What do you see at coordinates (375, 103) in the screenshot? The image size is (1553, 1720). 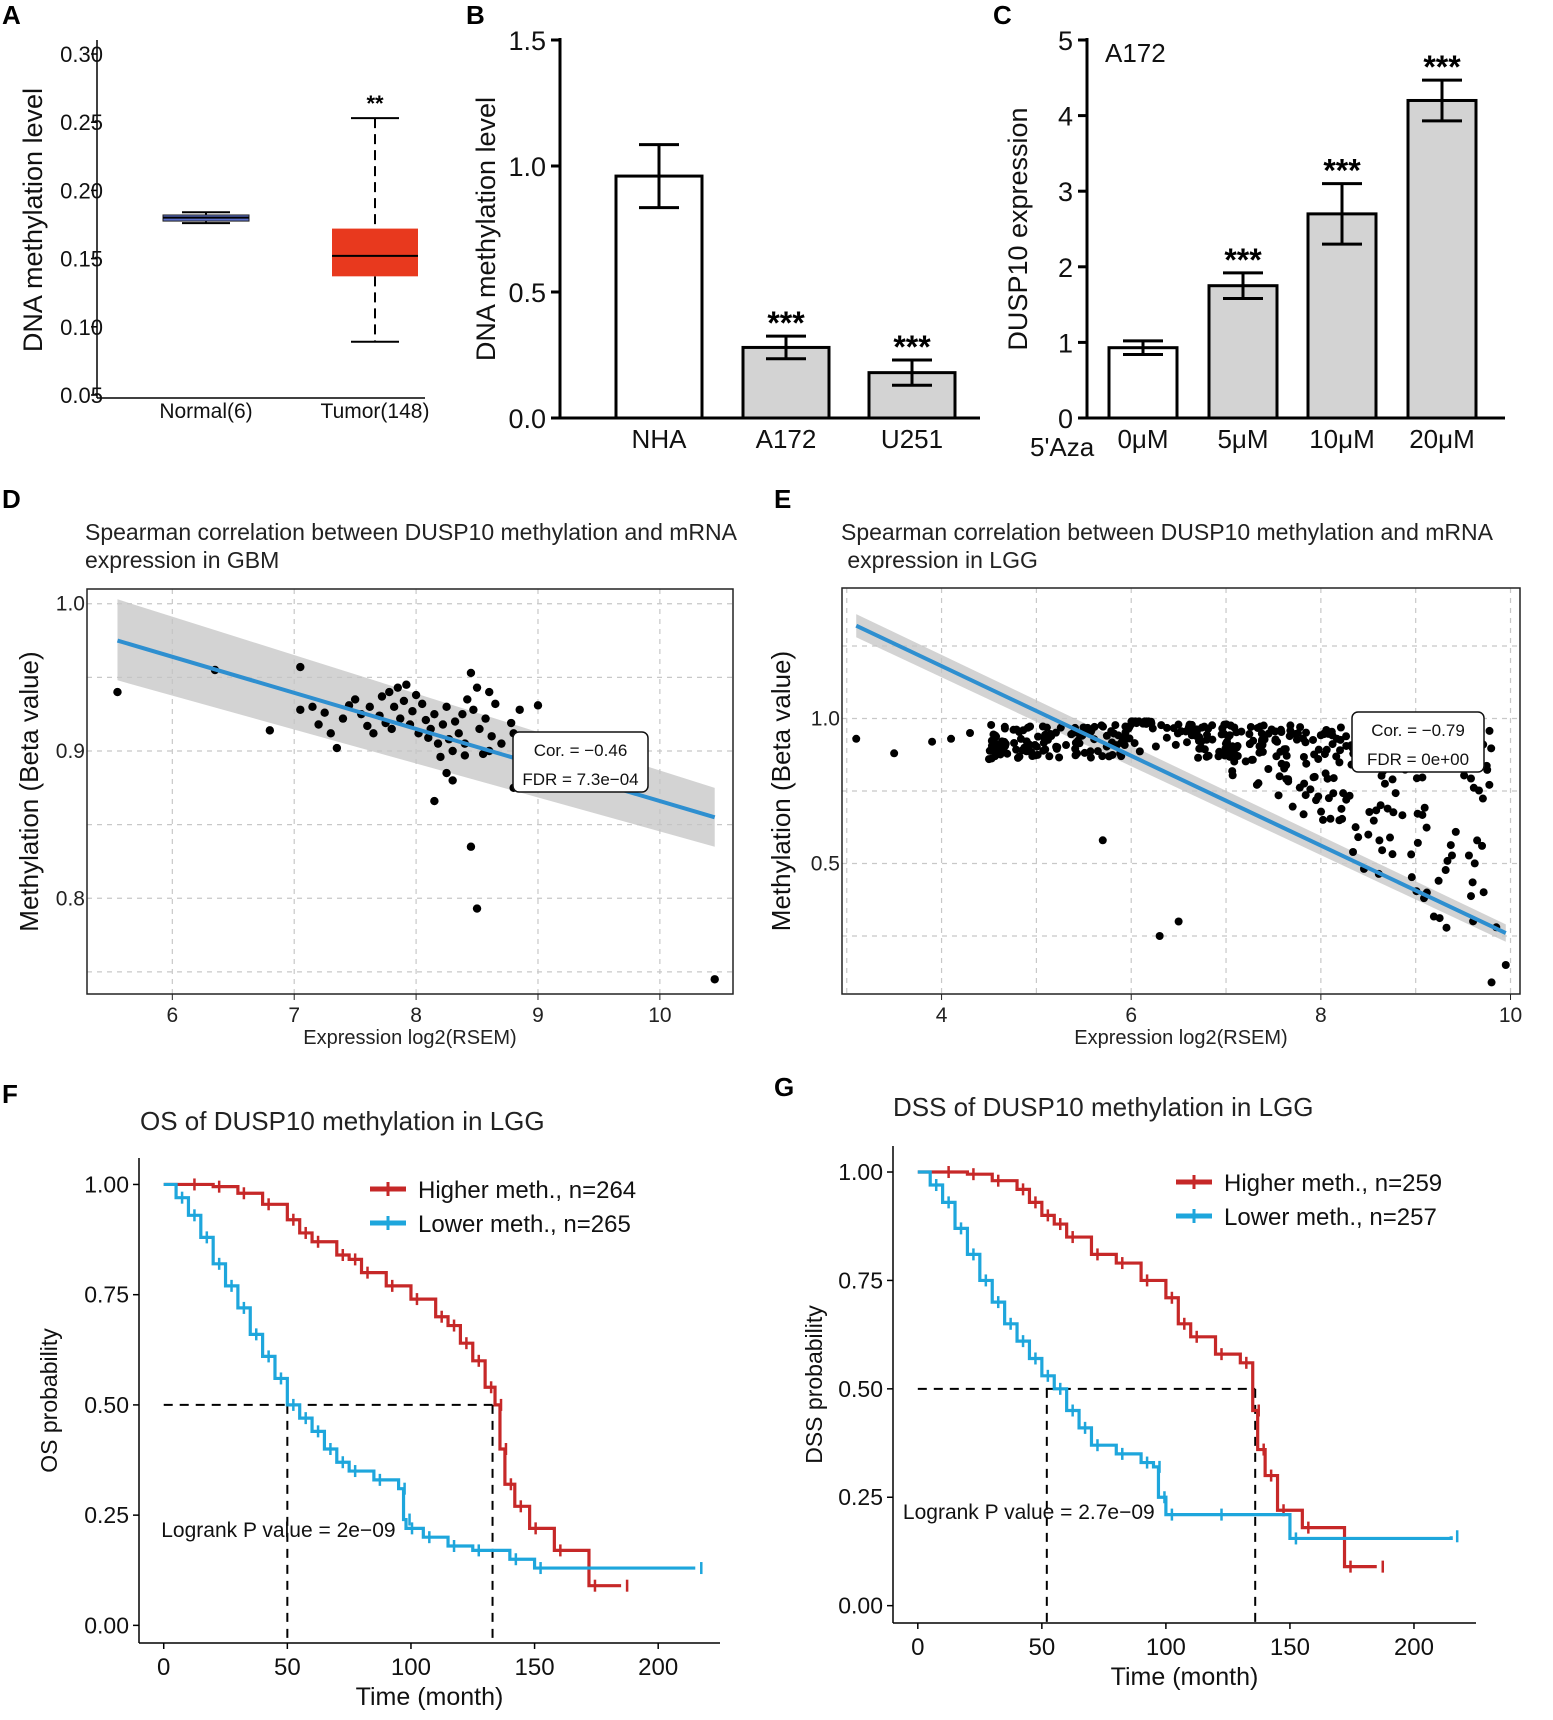 I see `significance-marker: **` at bounding box center [375, 103].